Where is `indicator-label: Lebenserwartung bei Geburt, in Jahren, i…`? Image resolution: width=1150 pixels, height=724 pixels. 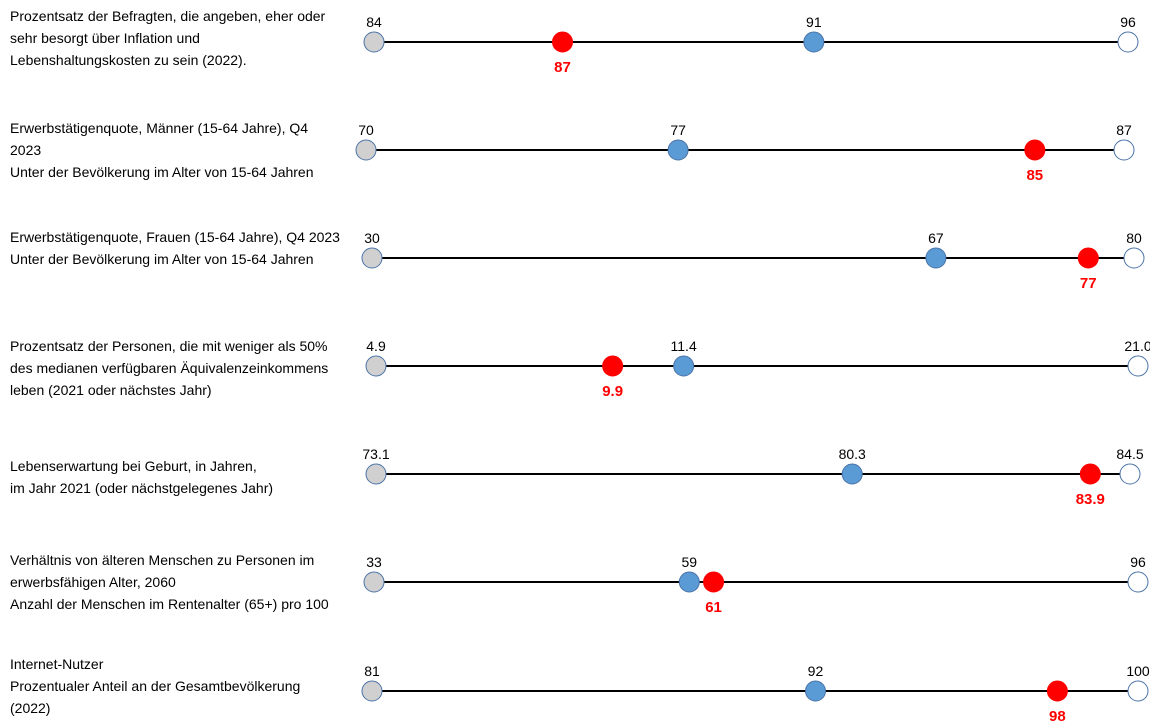 indicator-label: Lebenserwartung bei Geburt, in Jahren, i… is located at coordinates (191, 477).